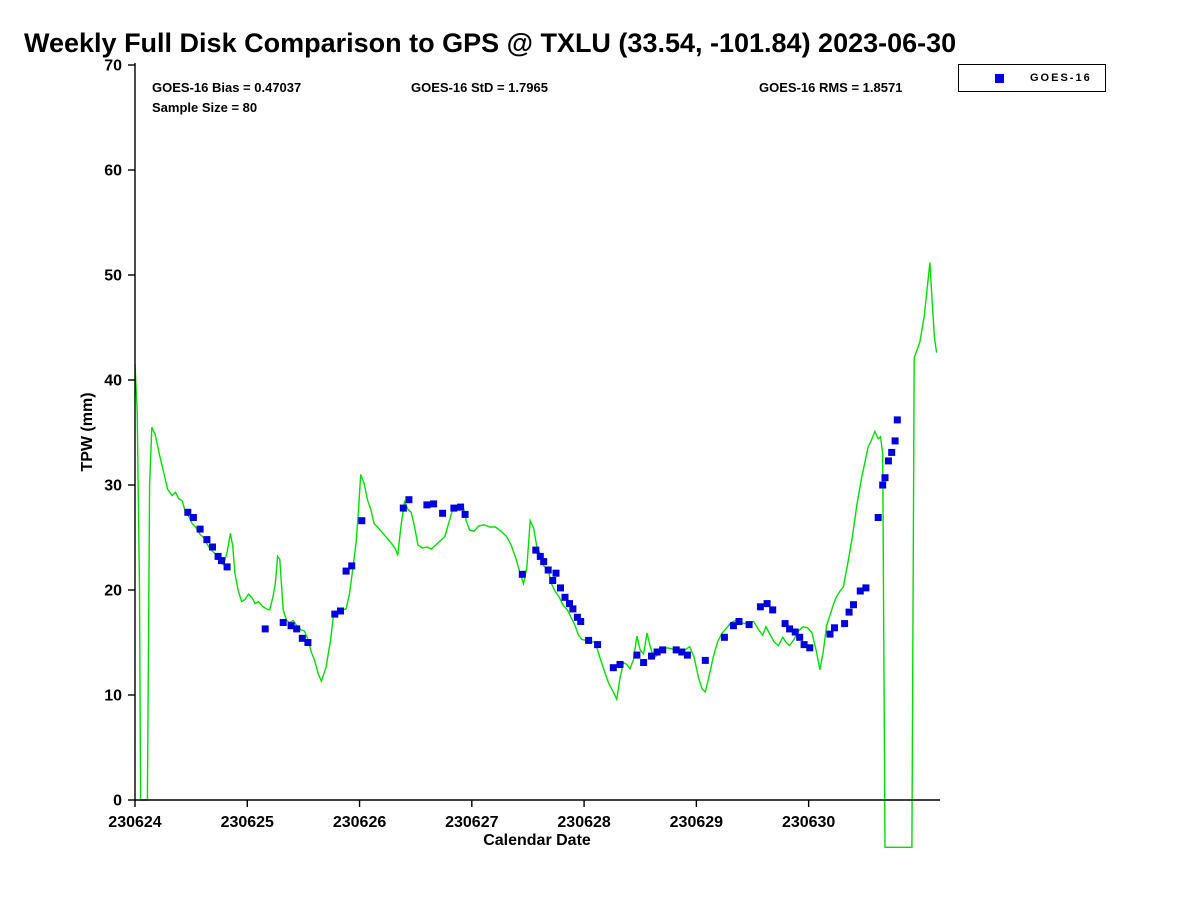  I want to click on x-tick-label: 230628, so click(583, 822).